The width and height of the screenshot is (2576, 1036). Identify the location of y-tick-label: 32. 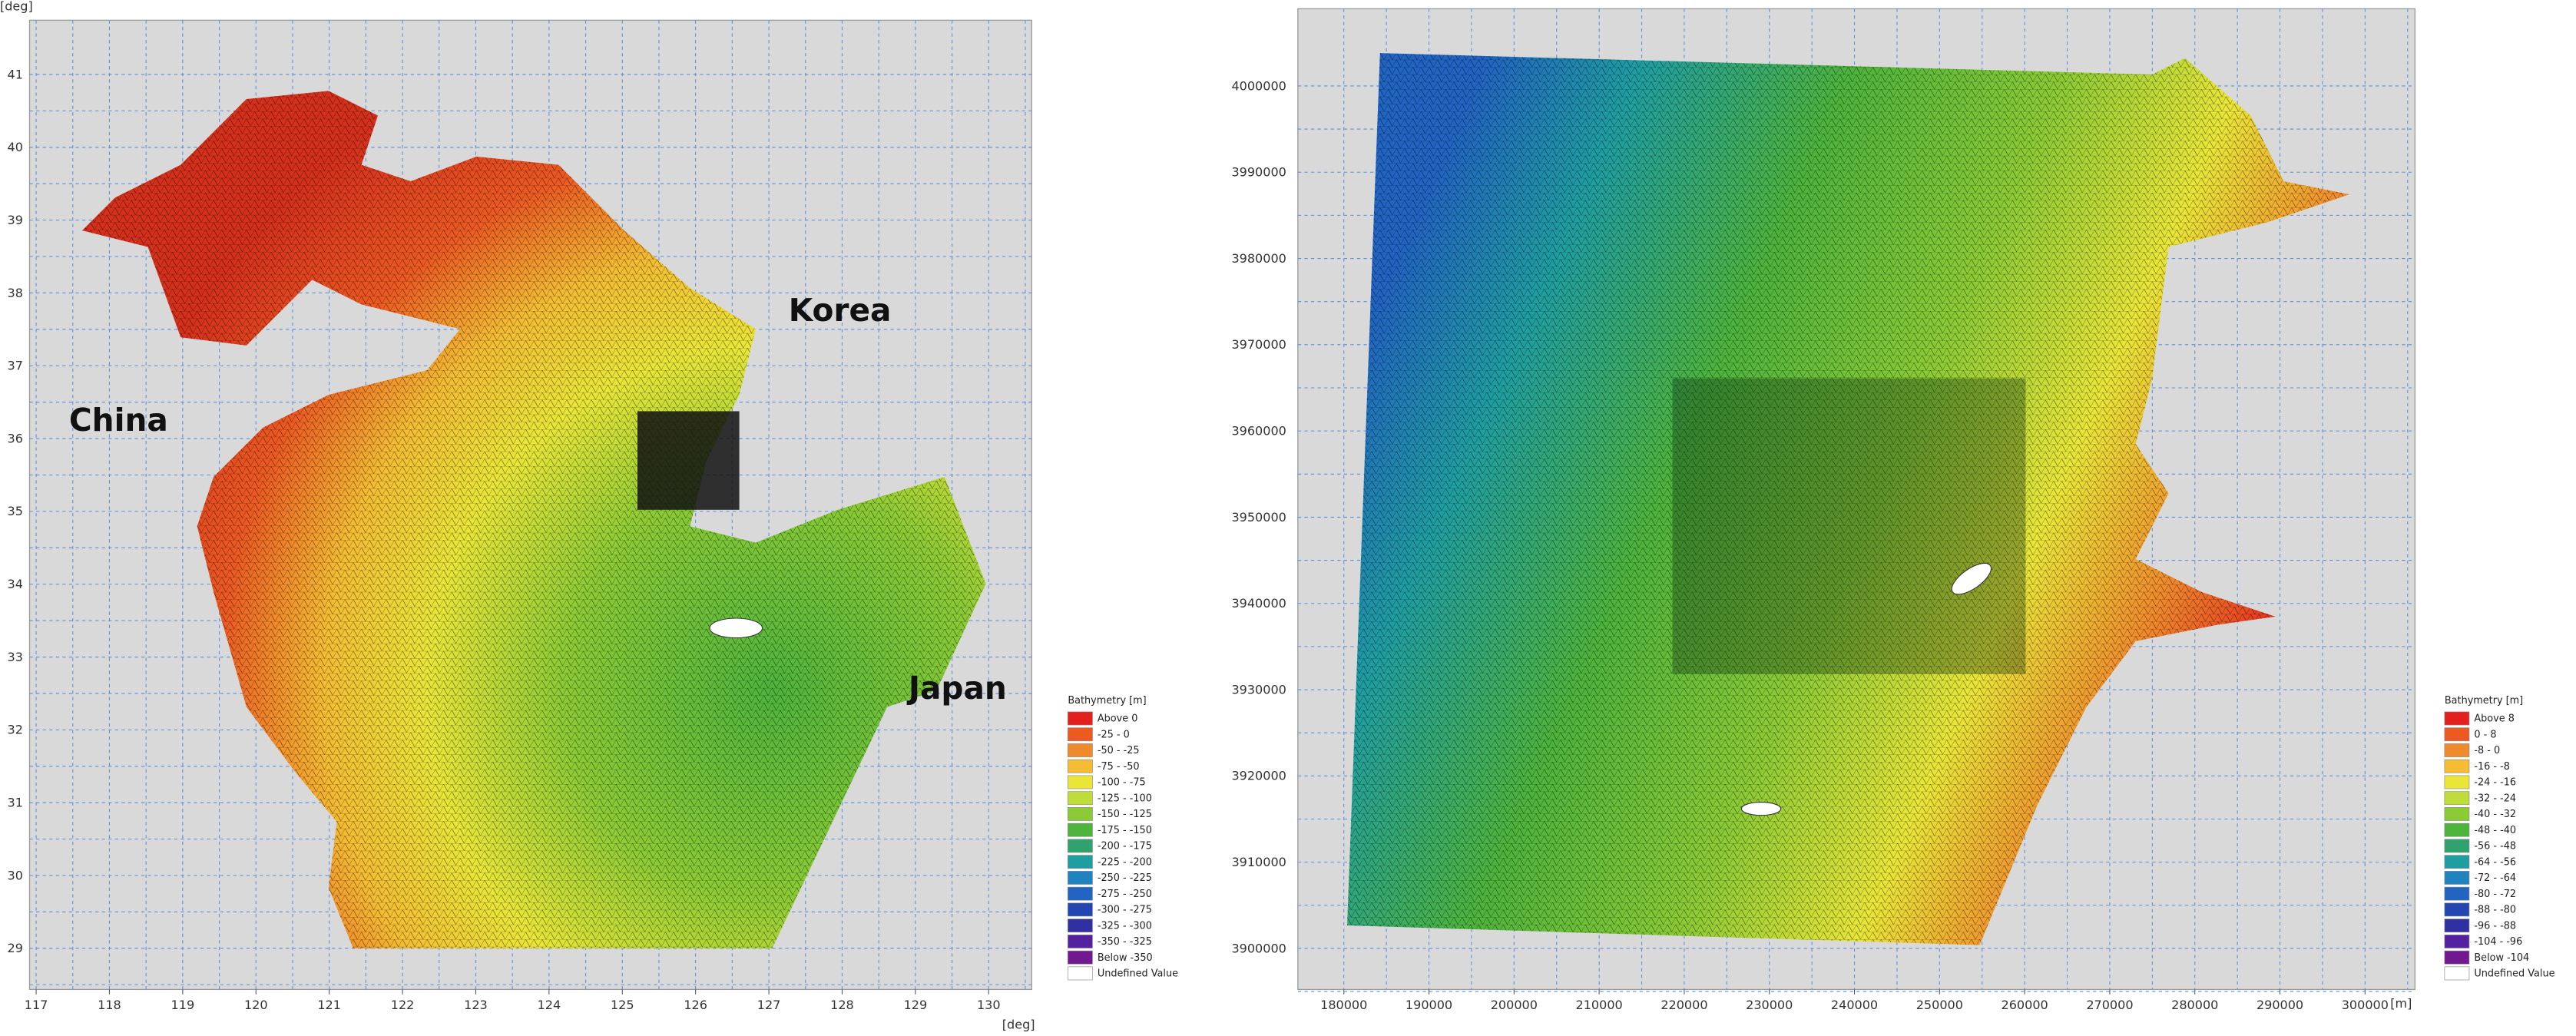
(16, 730).